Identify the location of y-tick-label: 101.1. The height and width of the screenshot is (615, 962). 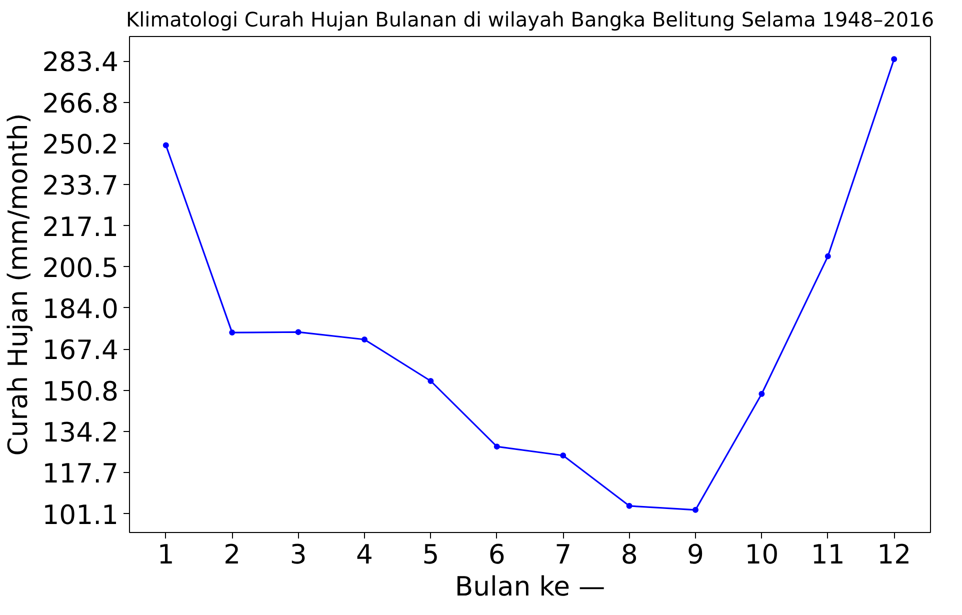
(80, 515).